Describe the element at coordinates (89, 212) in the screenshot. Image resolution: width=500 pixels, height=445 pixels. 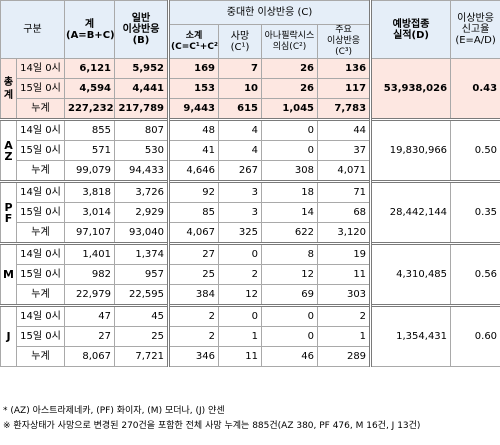
I see `cell-total: 3,014` at that location.